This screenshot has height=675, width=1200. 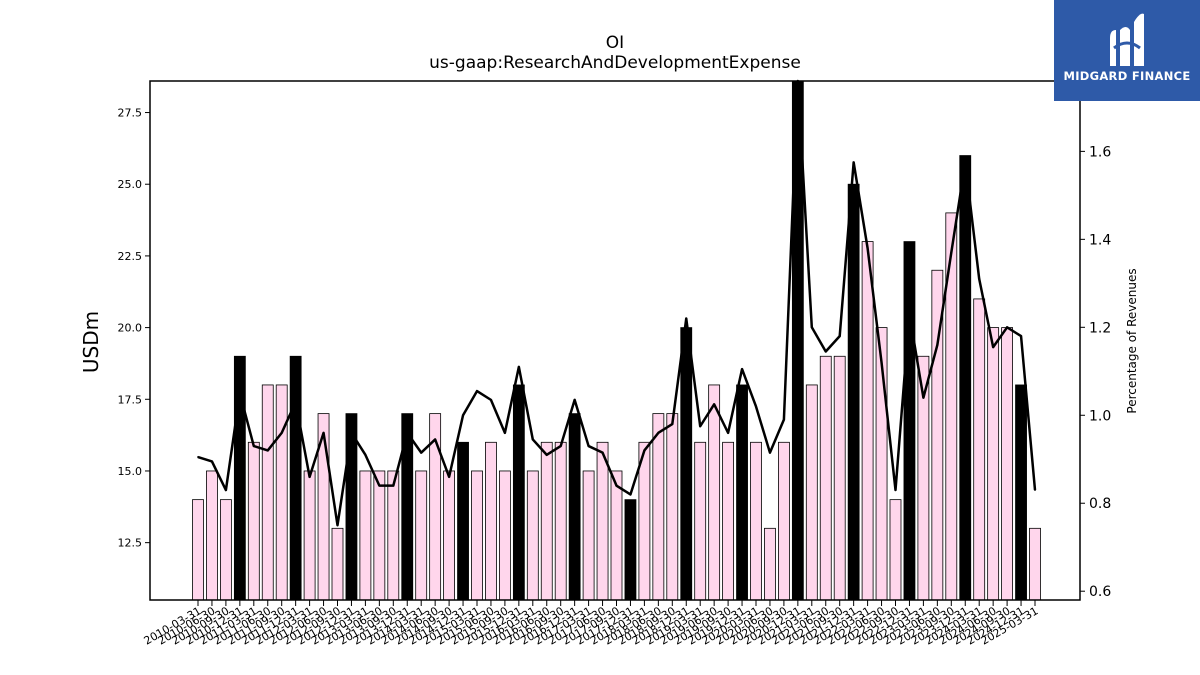 I want to click on y2-axis-label: Percentage of Revenues, so click(x=1132, y=340).